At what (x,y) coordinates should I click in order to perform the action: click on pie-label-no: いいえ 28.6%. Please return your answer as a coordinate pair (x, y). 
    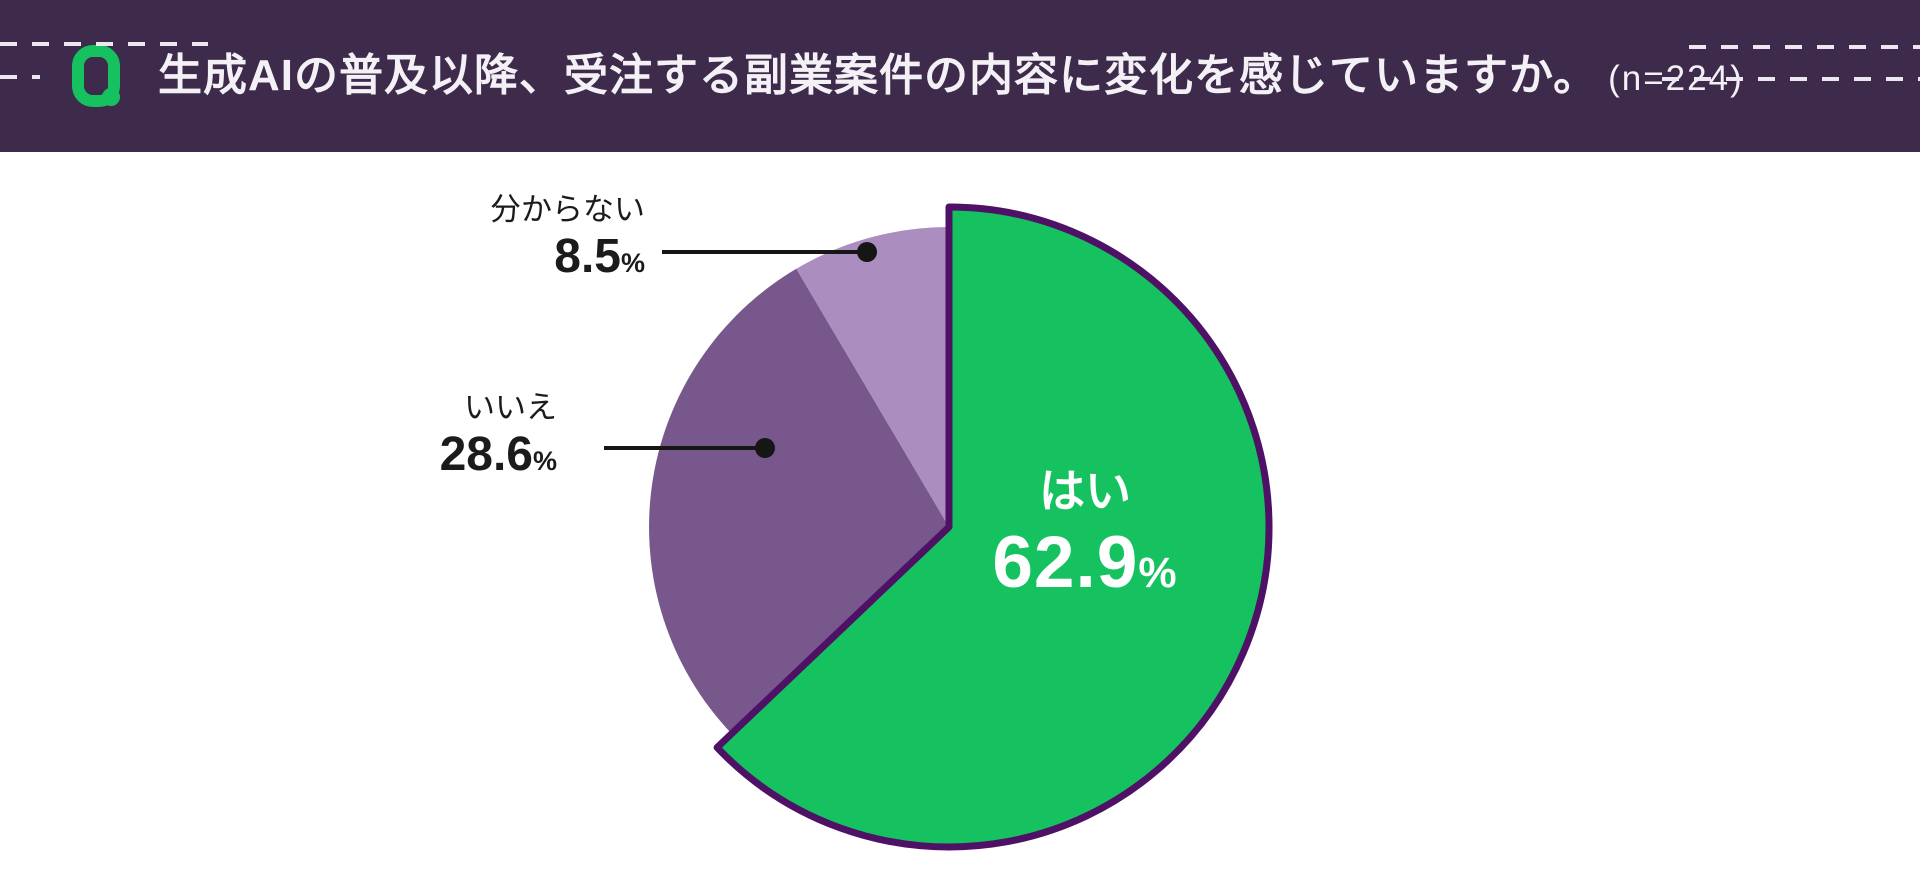
    Looking at the image, I should click on (407, 434).